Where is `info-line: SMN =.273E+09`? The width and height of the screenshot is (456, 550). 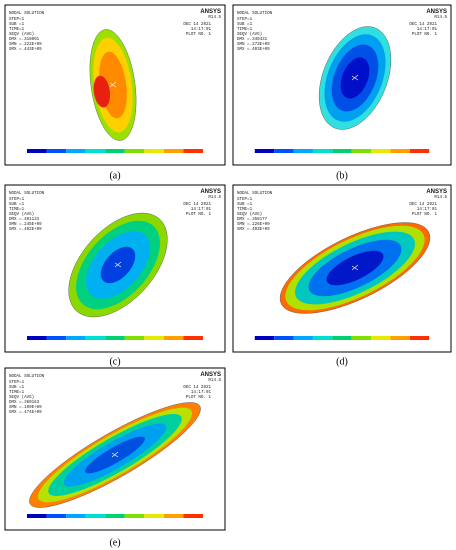 info-line: SMN =.273E+09 is located at coordinates (253, 45).